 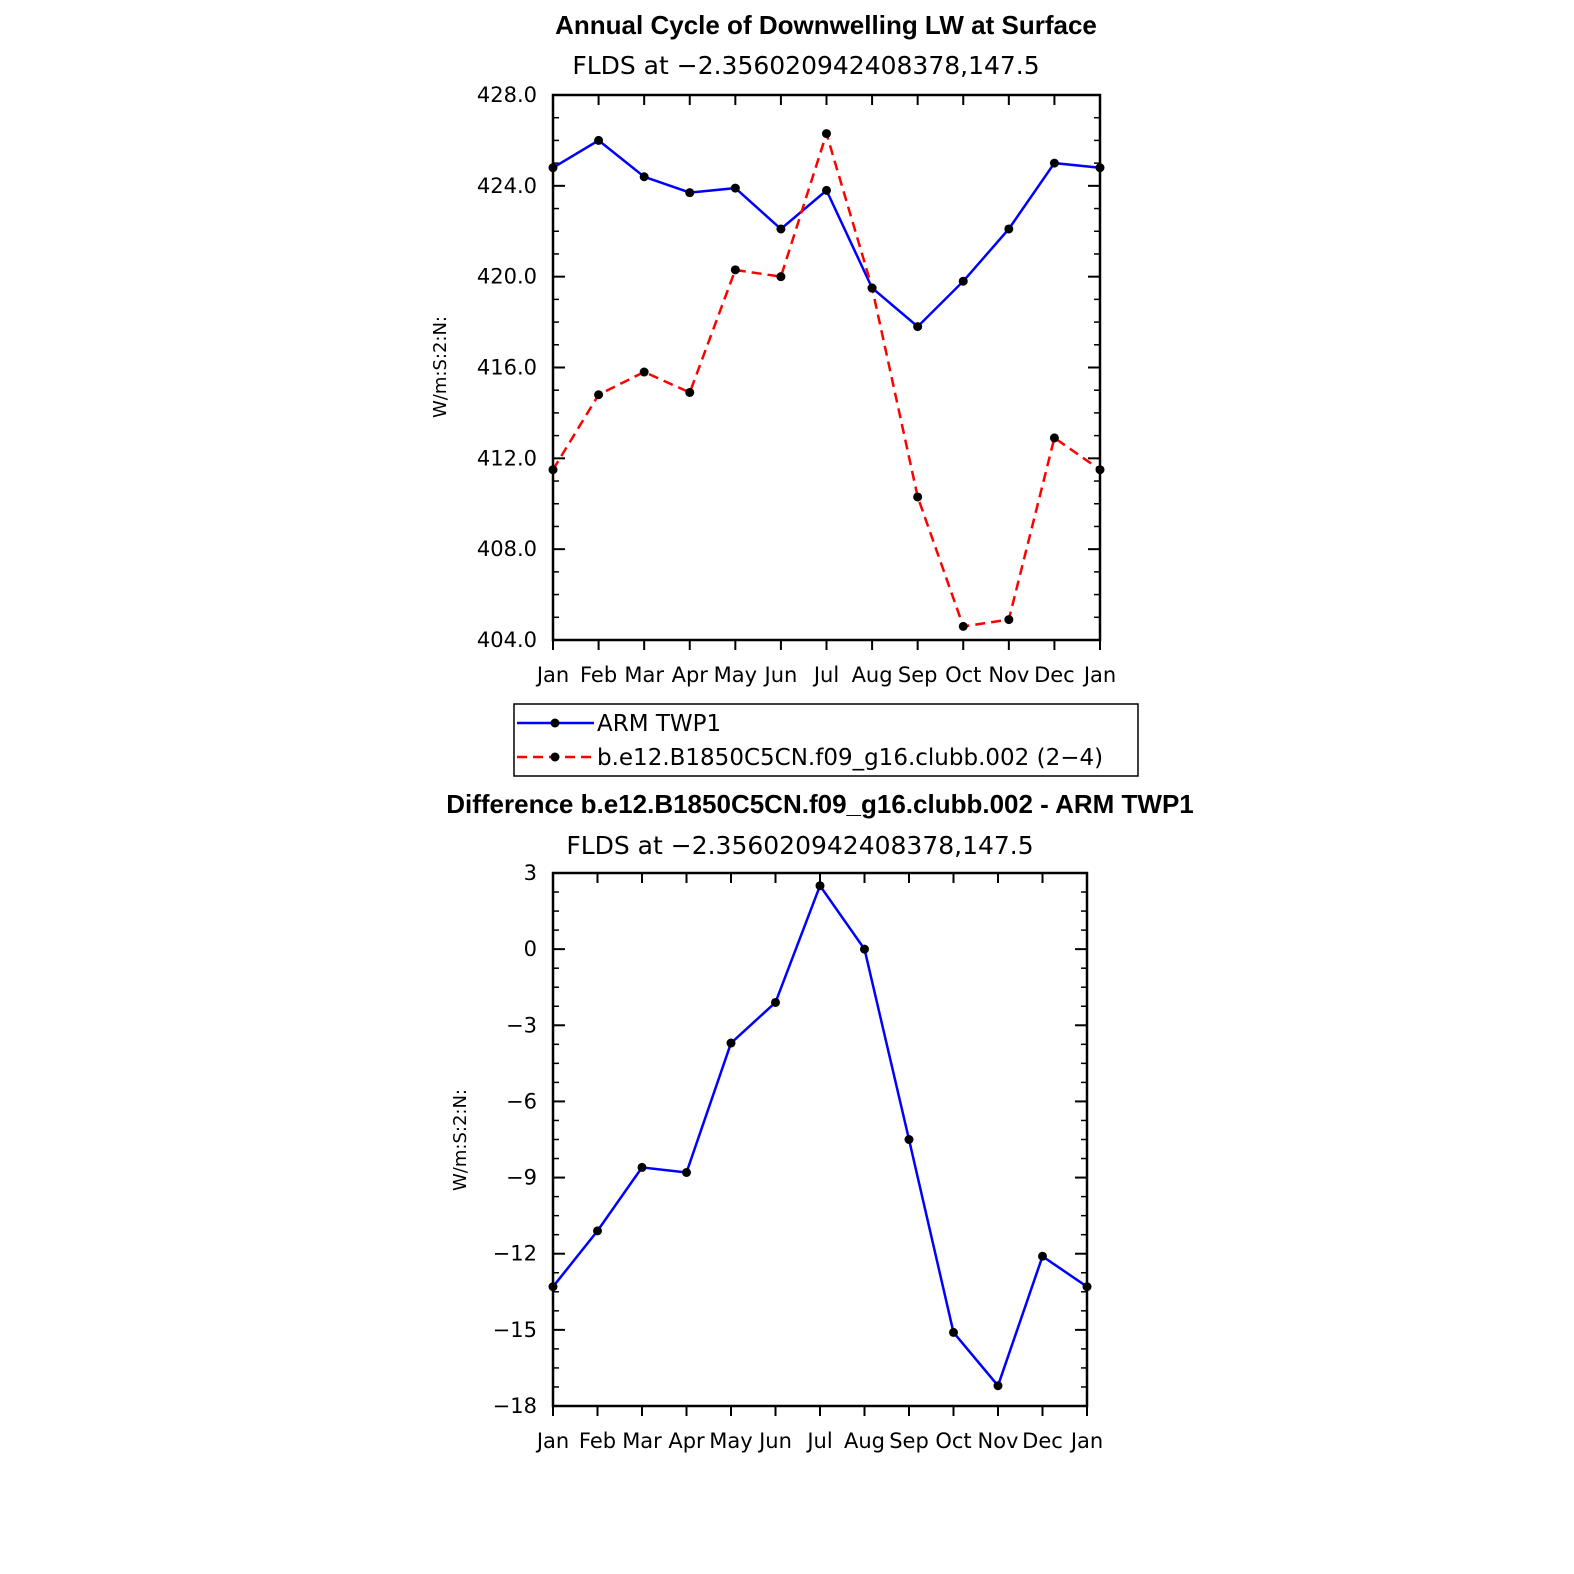 I want to click on chart-2-xtick-label: Jul, so click(x=818, y=1441).